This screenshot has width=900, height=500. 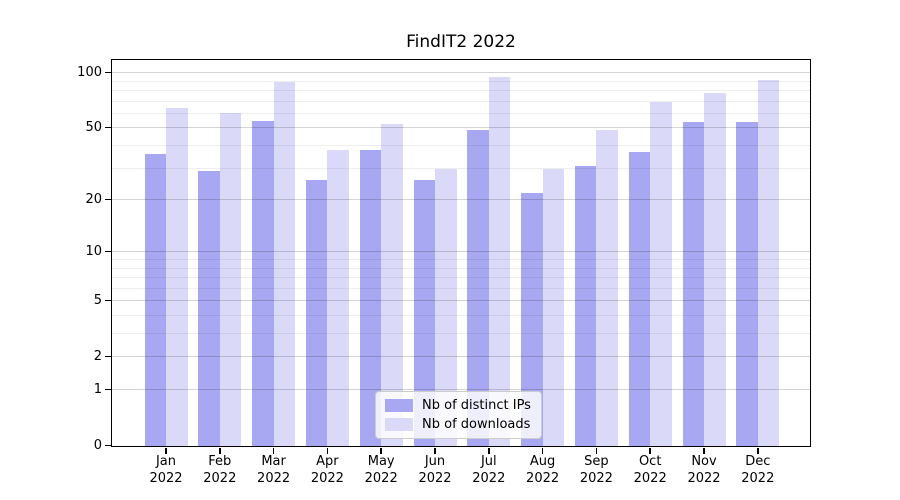 I want to click on x-tick-mar, so click(x=273, y=451).